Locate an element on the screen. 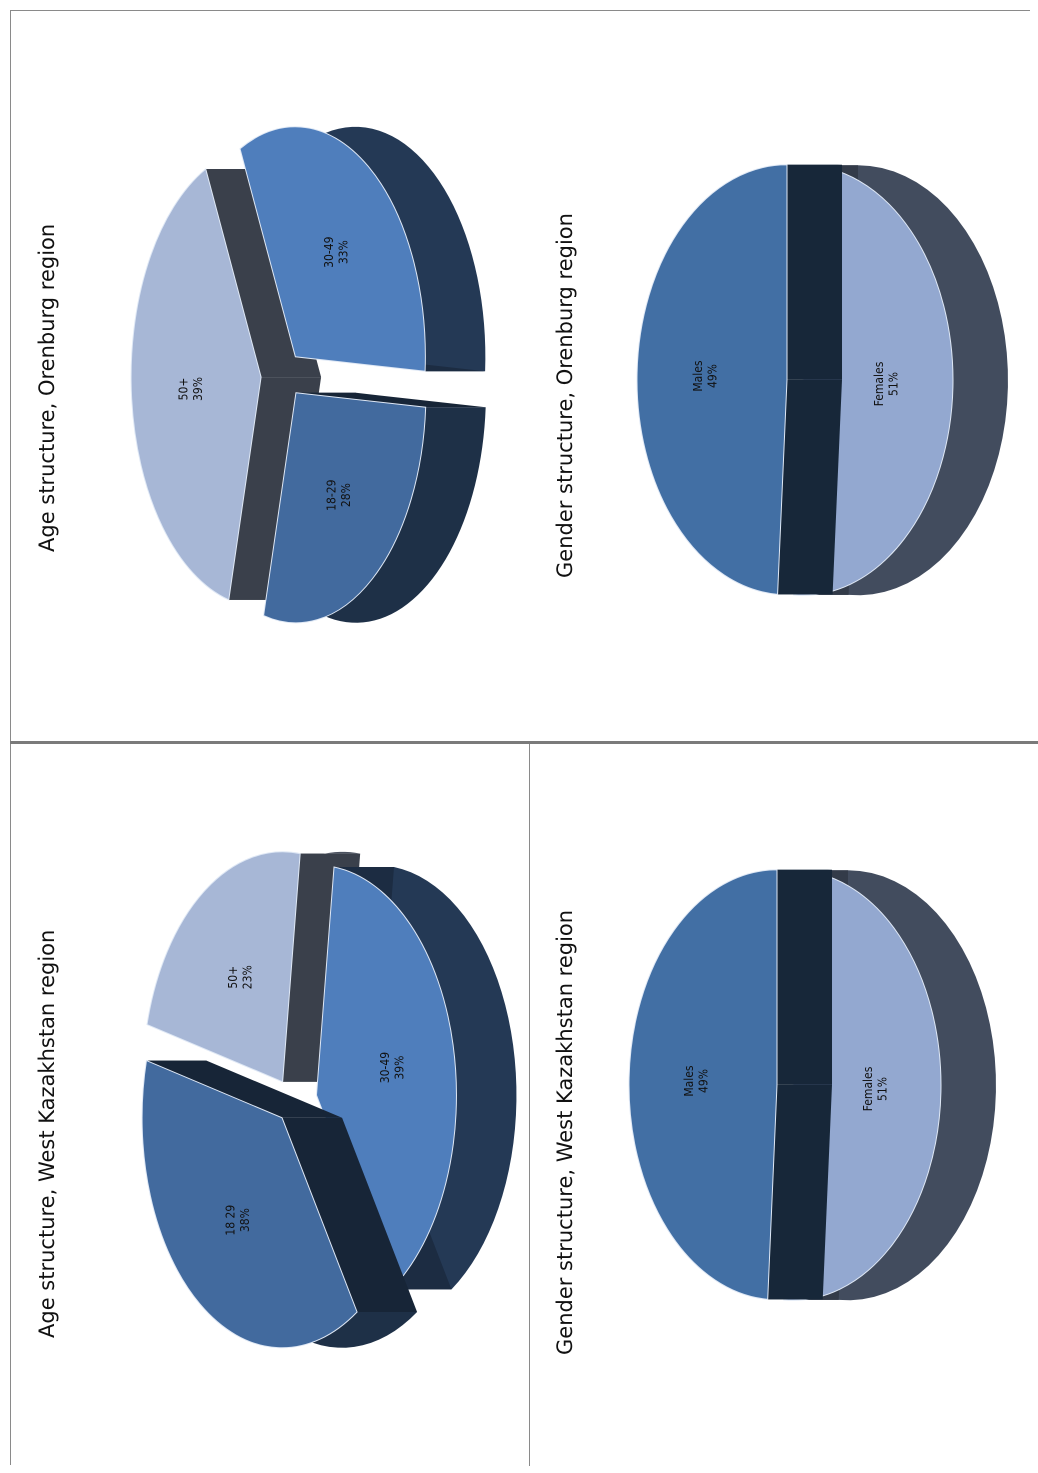  pie-chart-2: Females51% Males49% is located at coordinates (822, 380).